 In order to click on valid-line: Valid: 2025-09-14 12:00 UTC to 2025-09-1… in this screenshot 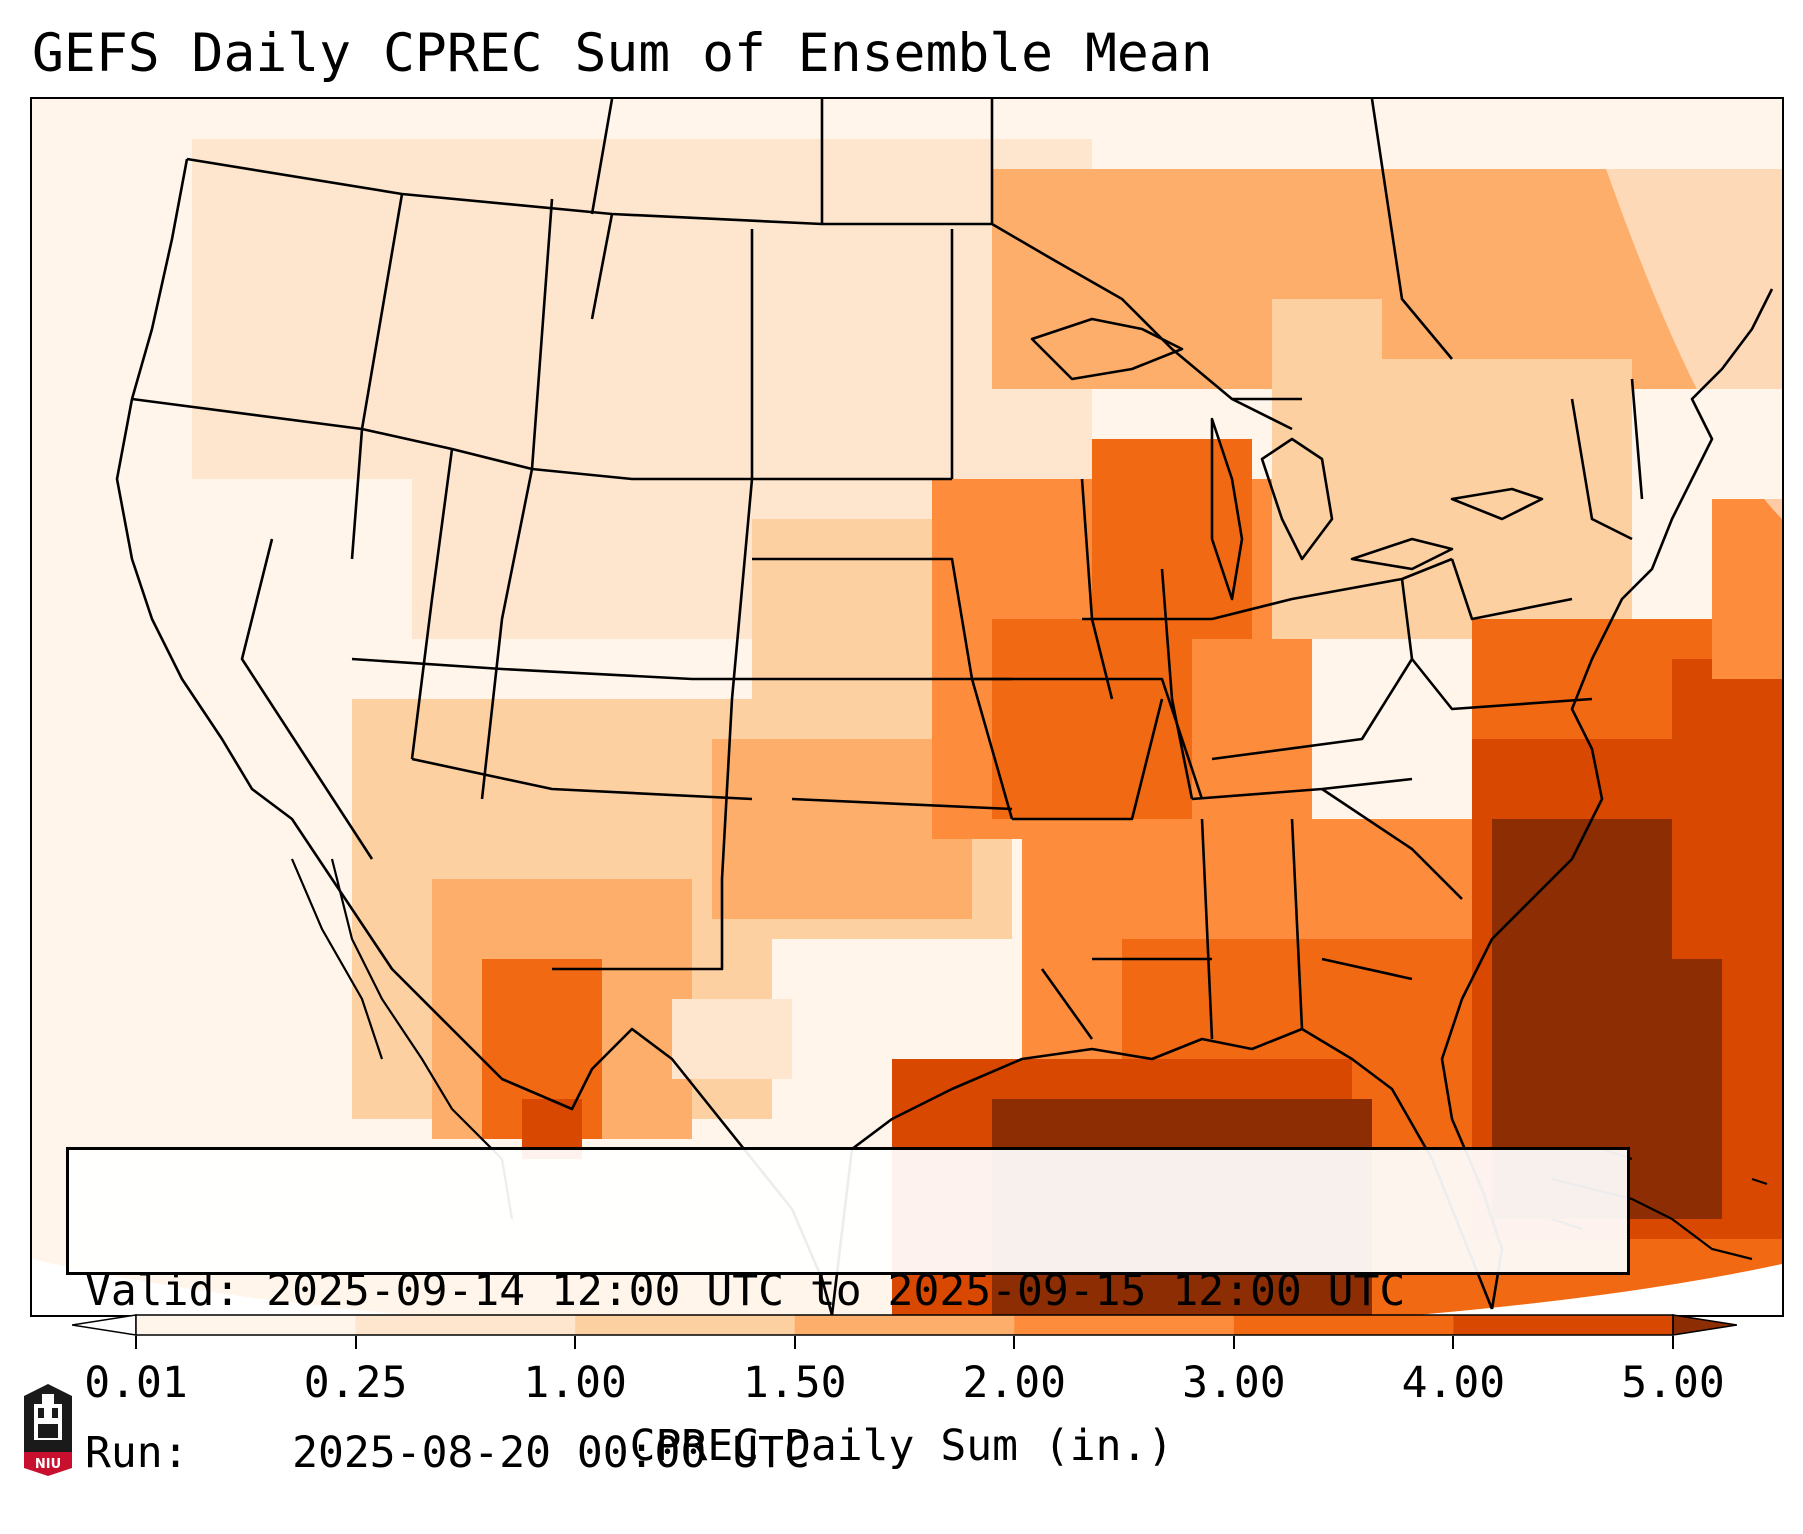, I will do `click(848, 1291)`.